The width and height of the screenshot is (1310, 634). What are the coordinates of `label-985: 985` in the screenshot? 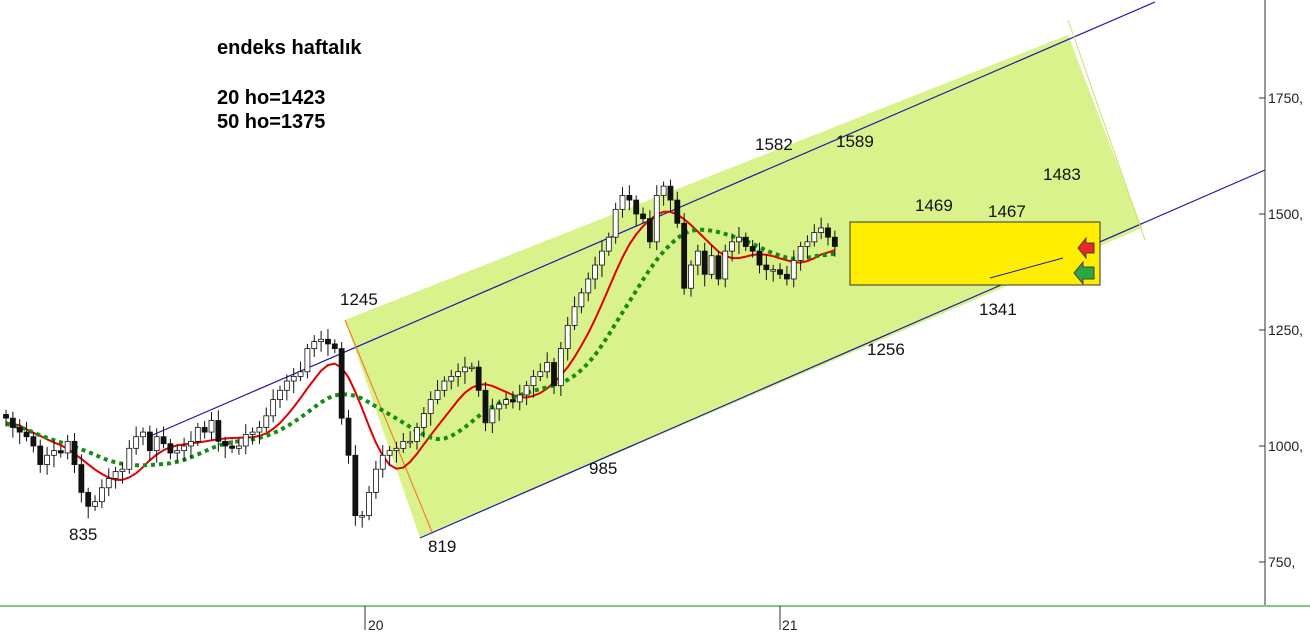 It's located at (603, 468).